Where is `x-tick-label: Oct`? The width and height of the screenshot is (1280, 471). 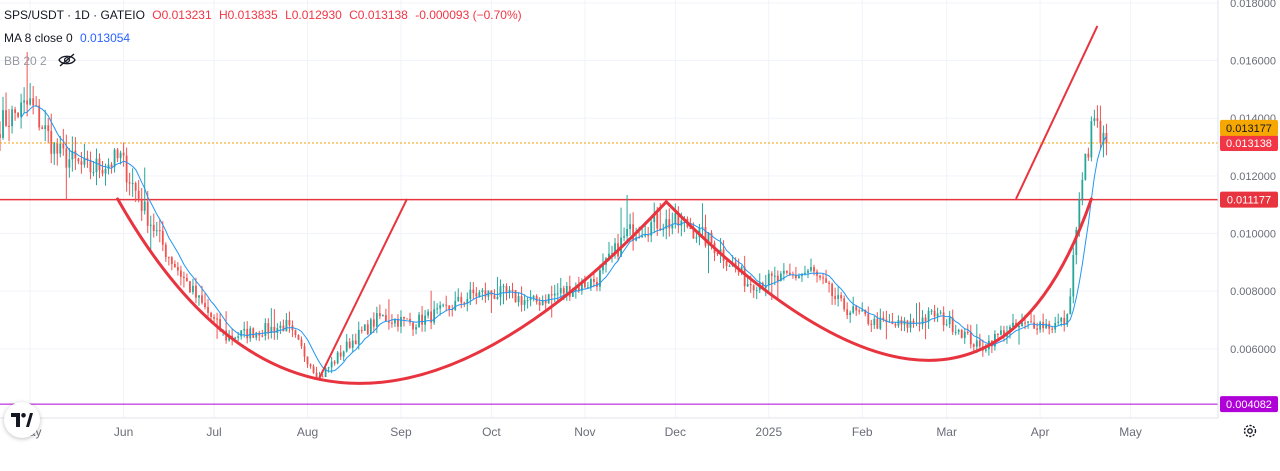
x-tick-label: Oct is located at coordinates (491, 432).